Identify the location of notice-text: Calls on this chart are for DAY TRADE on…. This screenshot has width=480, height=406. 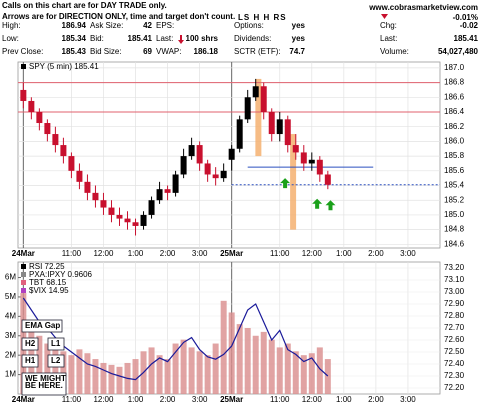
(84, 5).